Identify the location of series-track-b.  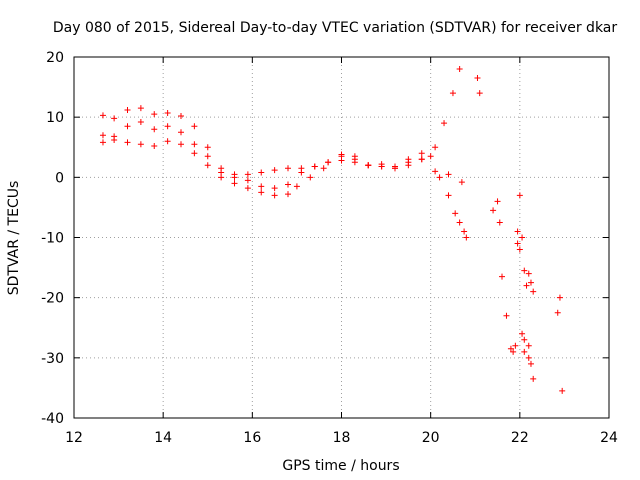
(281, 123).